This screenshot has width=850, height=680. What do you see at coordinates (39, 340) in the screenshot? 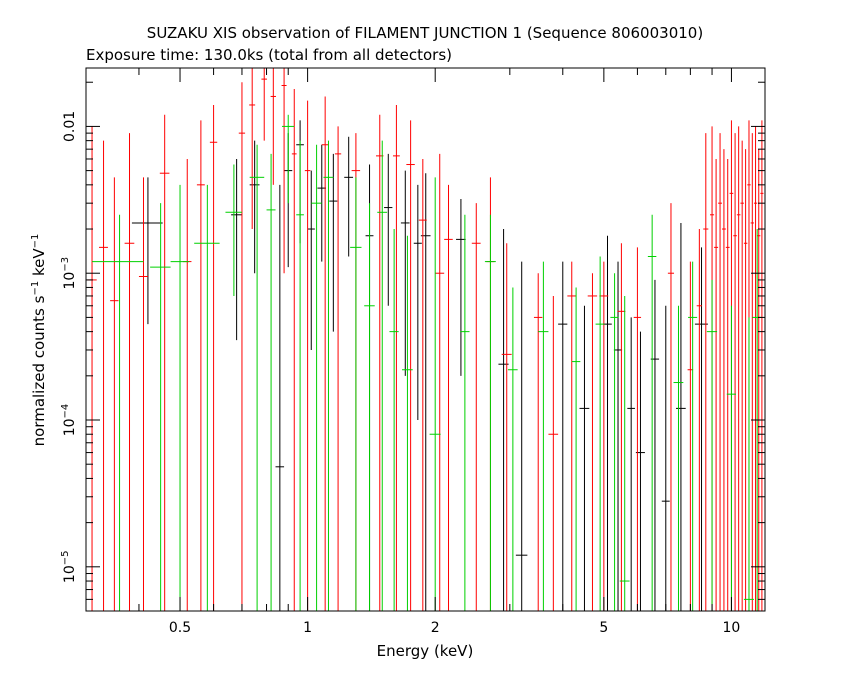
I see `y-axis-label: normalized counts s−1 keV−1` at bounding box center [39, 340].